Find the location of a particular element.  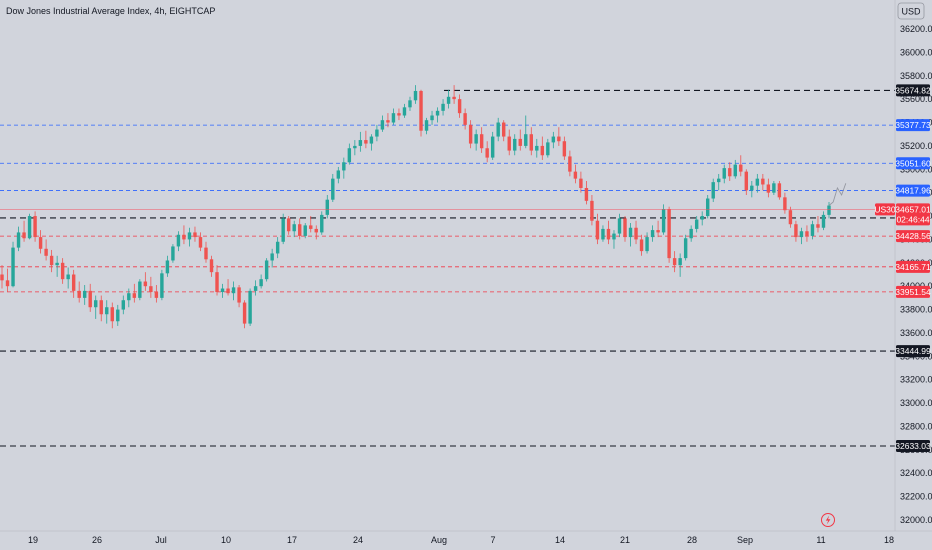

currency-label: USD is located at coordinates (911, 12).